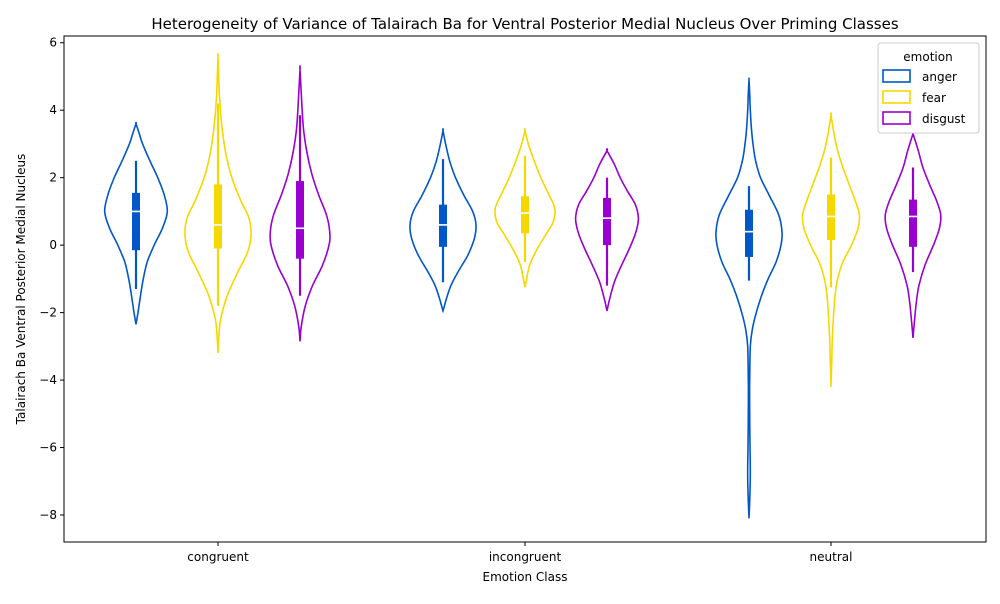  Describe the element at coordinates (48, 380) in the screenshot. I see `y-tick-label: −4` at that location.